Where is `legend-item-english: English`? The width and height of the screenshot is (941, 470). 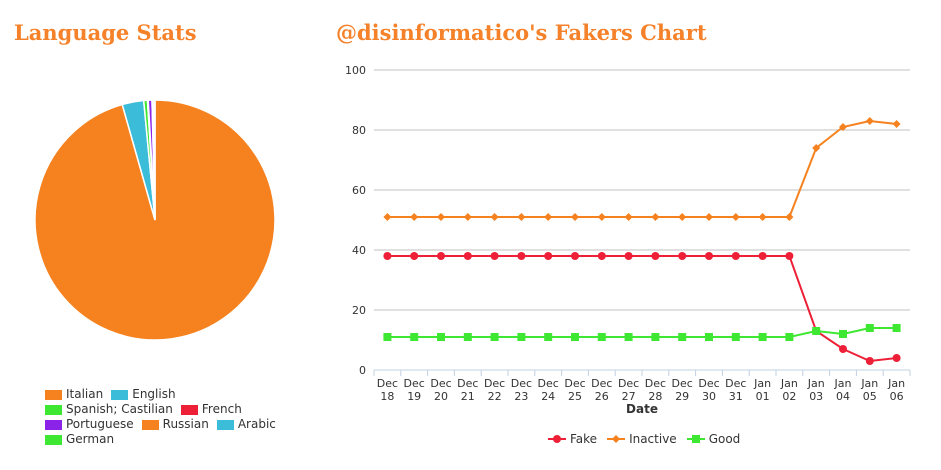
legend-item-english: English is located at coordinates (143, 394).